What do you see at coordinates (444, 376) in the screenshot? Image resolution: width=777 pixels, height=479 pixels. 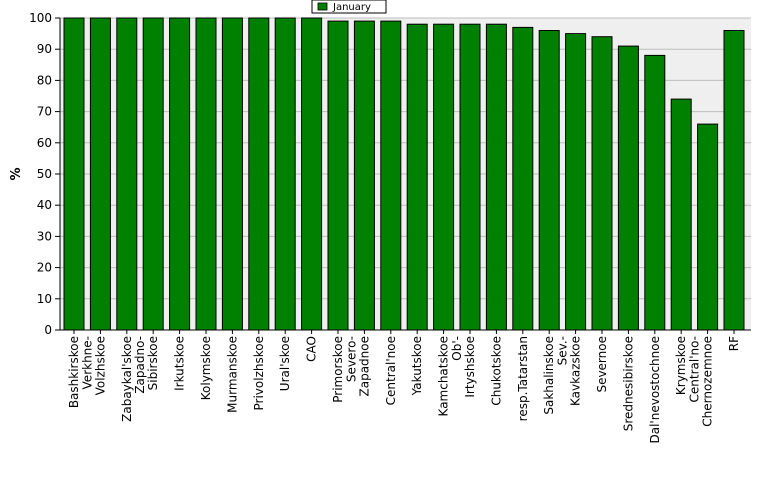 I see `x-tick-label: Kamchatskoe` at bounding box center [444, 376].